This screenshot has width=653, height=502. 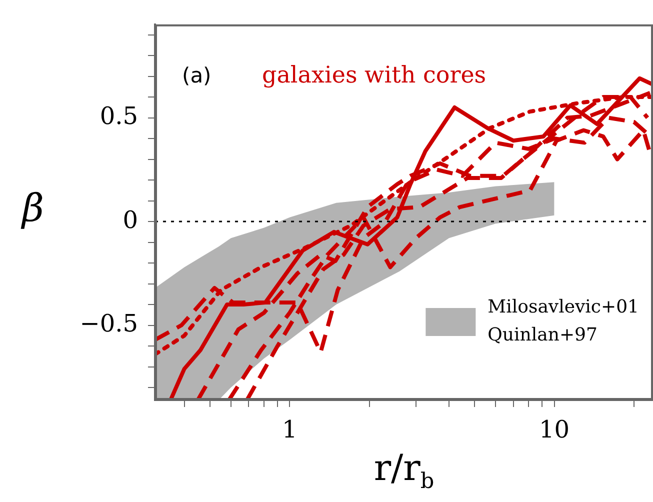 I want to click on annotation: (a), so click(x=197, y=75).